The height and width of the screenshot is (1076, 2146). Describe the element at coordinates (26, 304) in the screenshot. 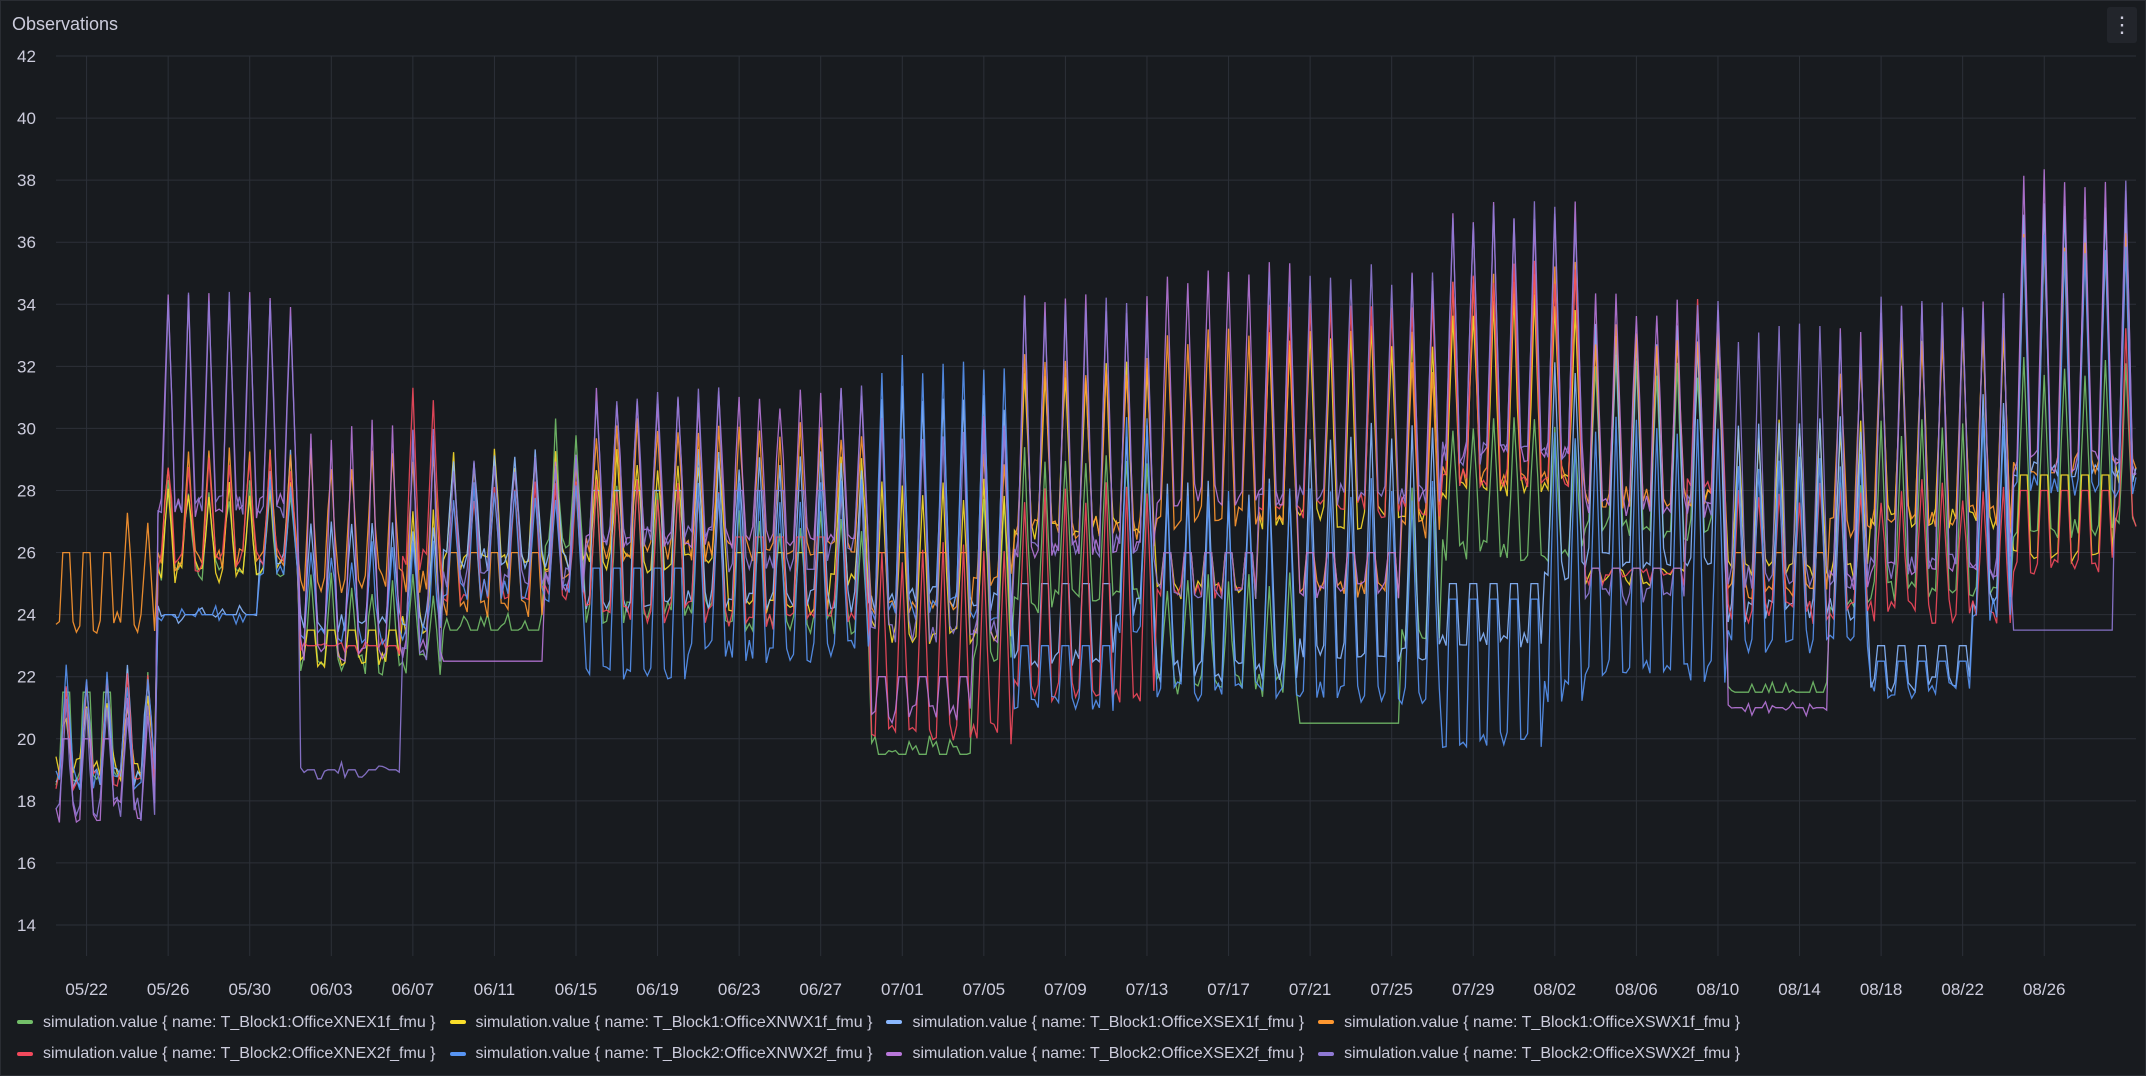

I see `y-tick-label: 34` at that location.